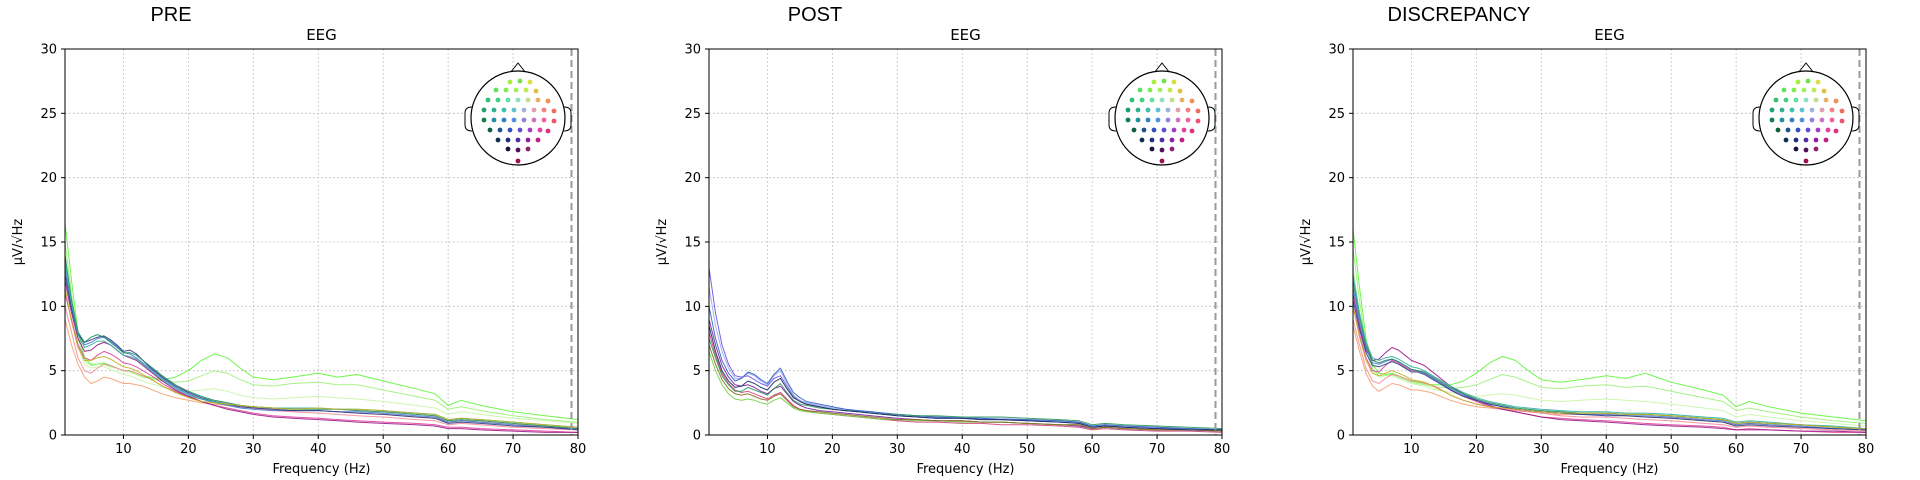 This screenshot has height=480, width=1920. What do you see at coordinates (1341, 371) in the screenshot?
I see `y-tick-label: 5` at bounding box center [1341, 371].